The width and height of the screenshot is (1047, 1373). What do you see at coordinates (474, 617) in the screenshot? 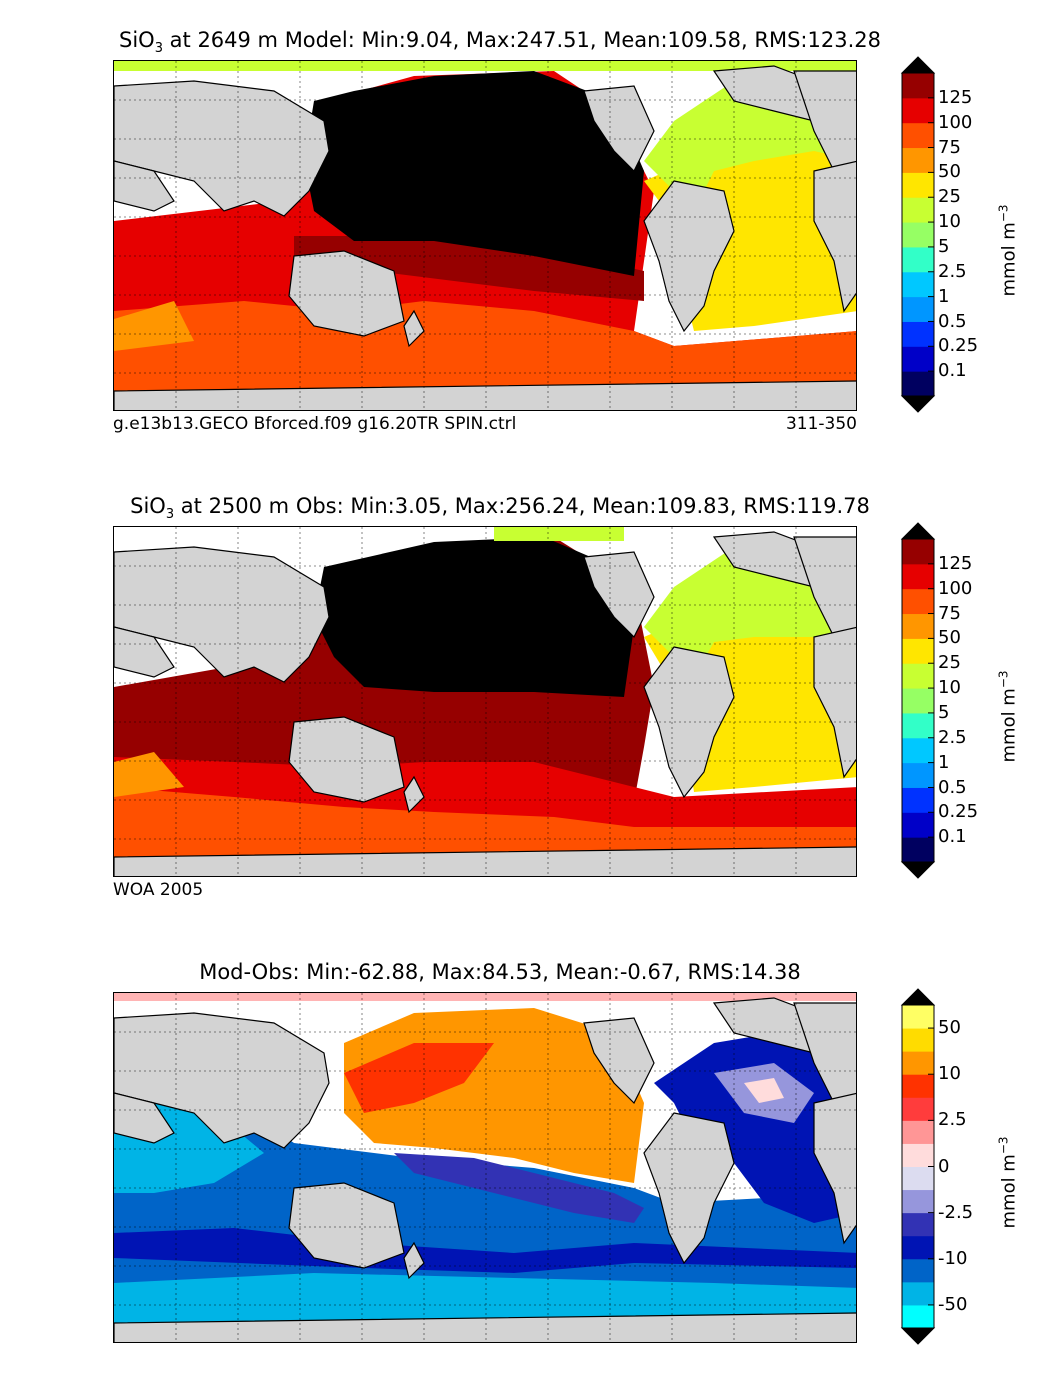
I see `region-north-pacific` at bounding box center [474, 617].